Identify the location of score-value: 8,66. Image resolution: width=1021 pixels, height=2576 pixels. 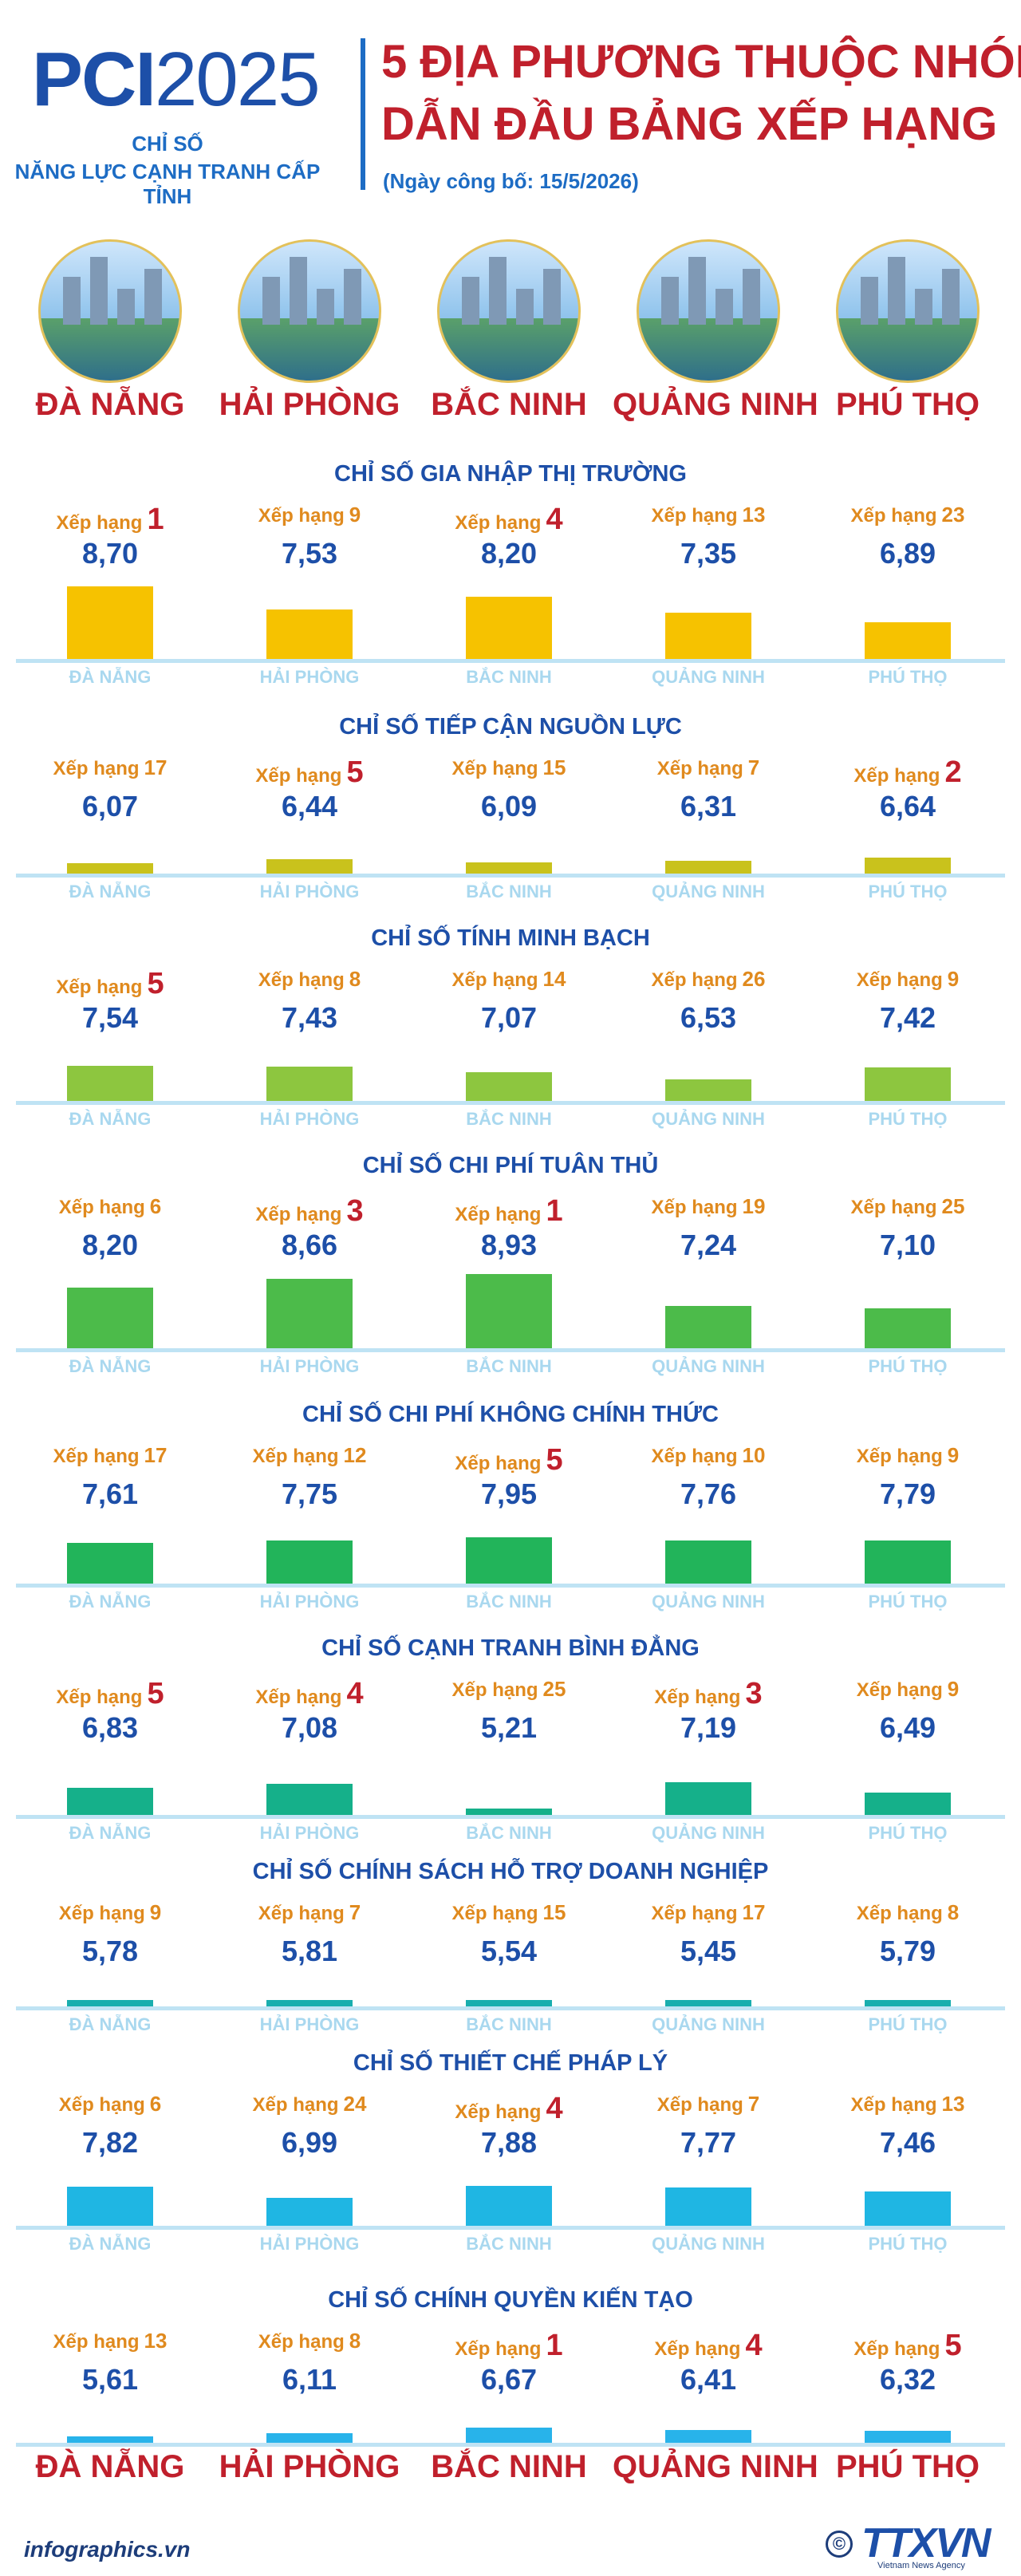
(309, 1245).